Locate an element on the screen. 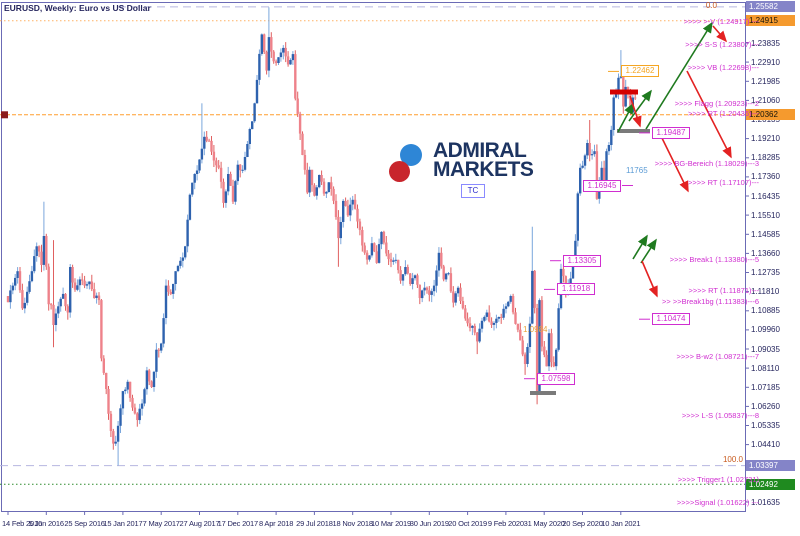 The image size is (800, 536). date-label: 29 Jul 2018 is located at coordinates (314, 523).